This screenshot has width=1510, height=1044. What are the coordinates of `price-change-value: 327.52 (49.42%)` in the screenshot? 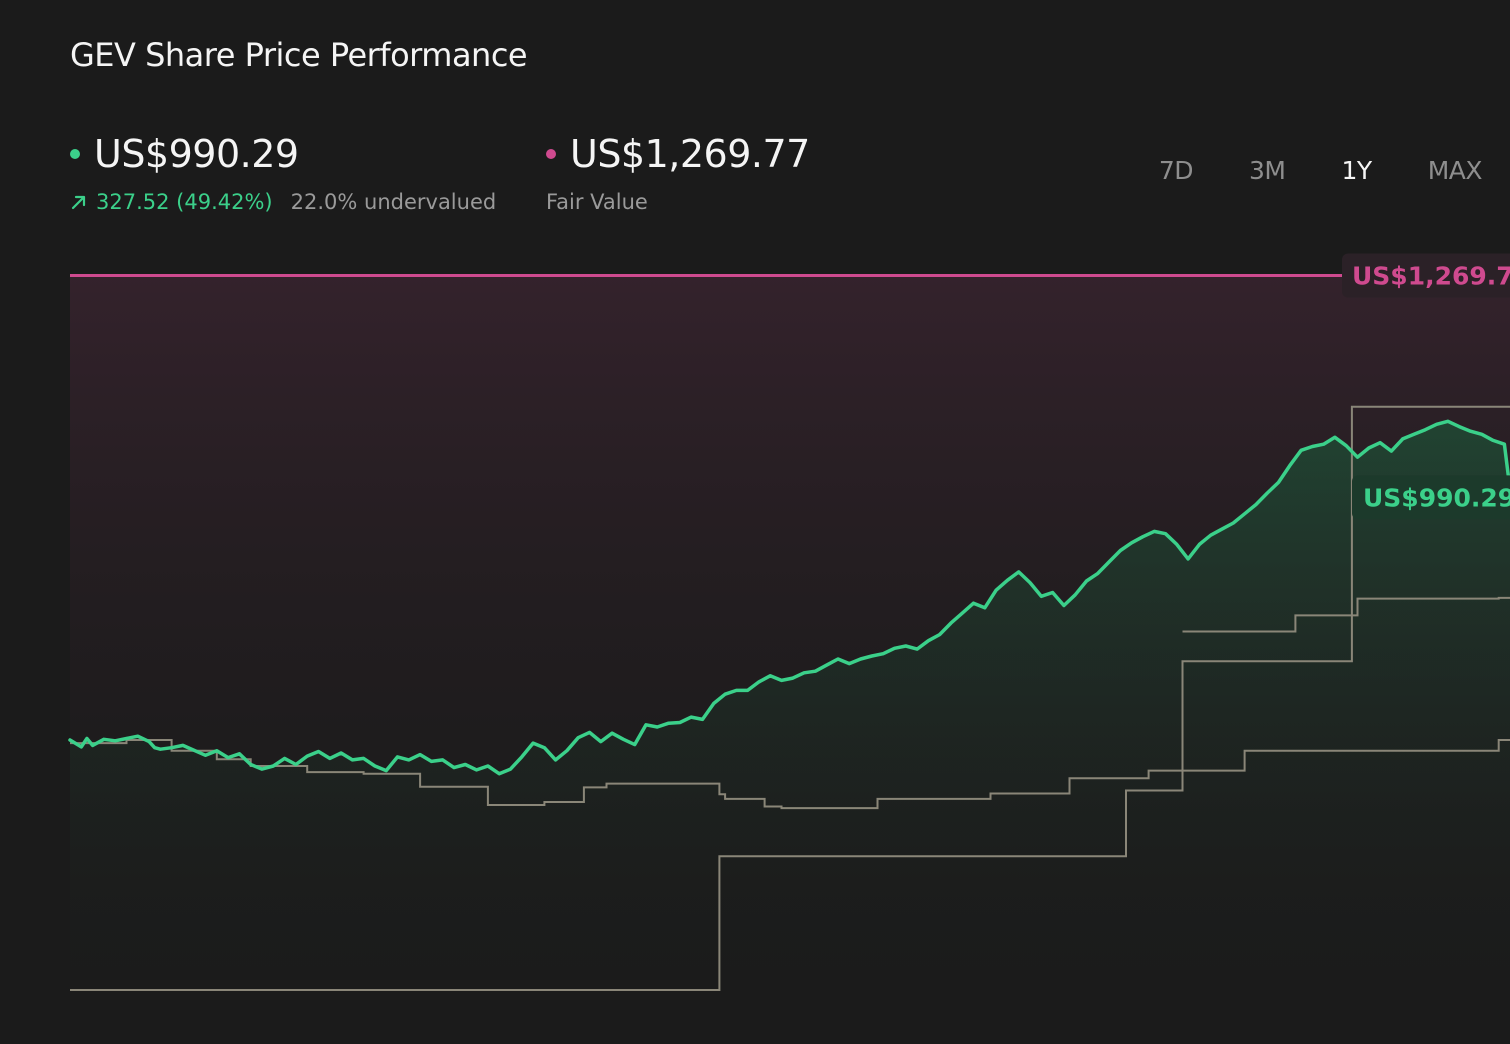 It's located at (184, 202).